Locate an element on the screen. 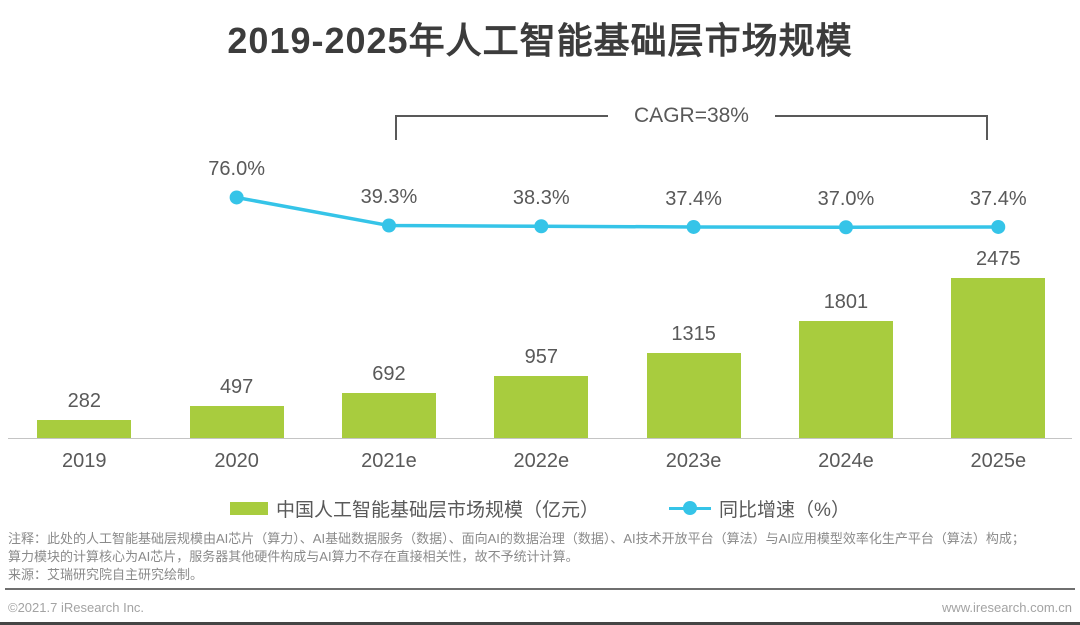 Image resolution: width=1080 pixels, height=625 pixels. legend-item-bar: 中国人工智能基础层市场规模（亿元） is located at coordinates (414, 508).